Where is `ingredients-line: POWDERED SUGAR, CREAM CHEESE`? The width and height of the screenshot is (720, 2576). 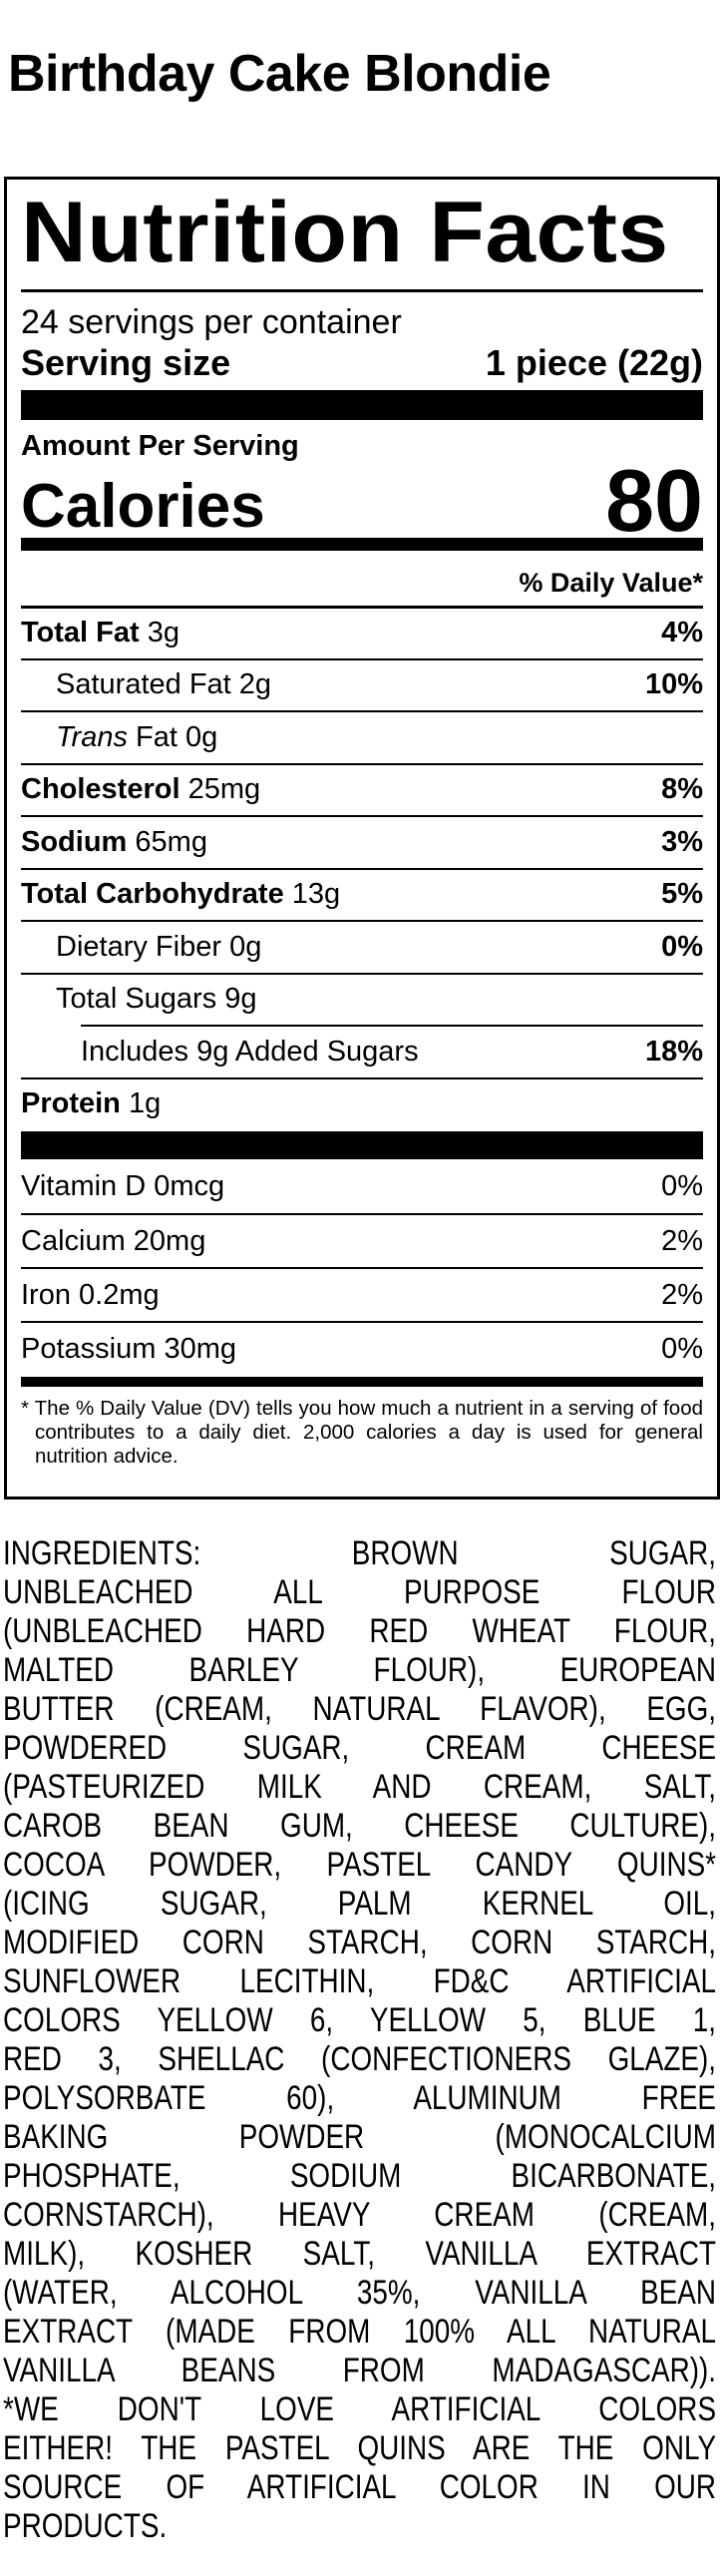
ingredients-line: POWDERED SUGAR, CREAM CHEESE is located at coordinates (360, 1748).